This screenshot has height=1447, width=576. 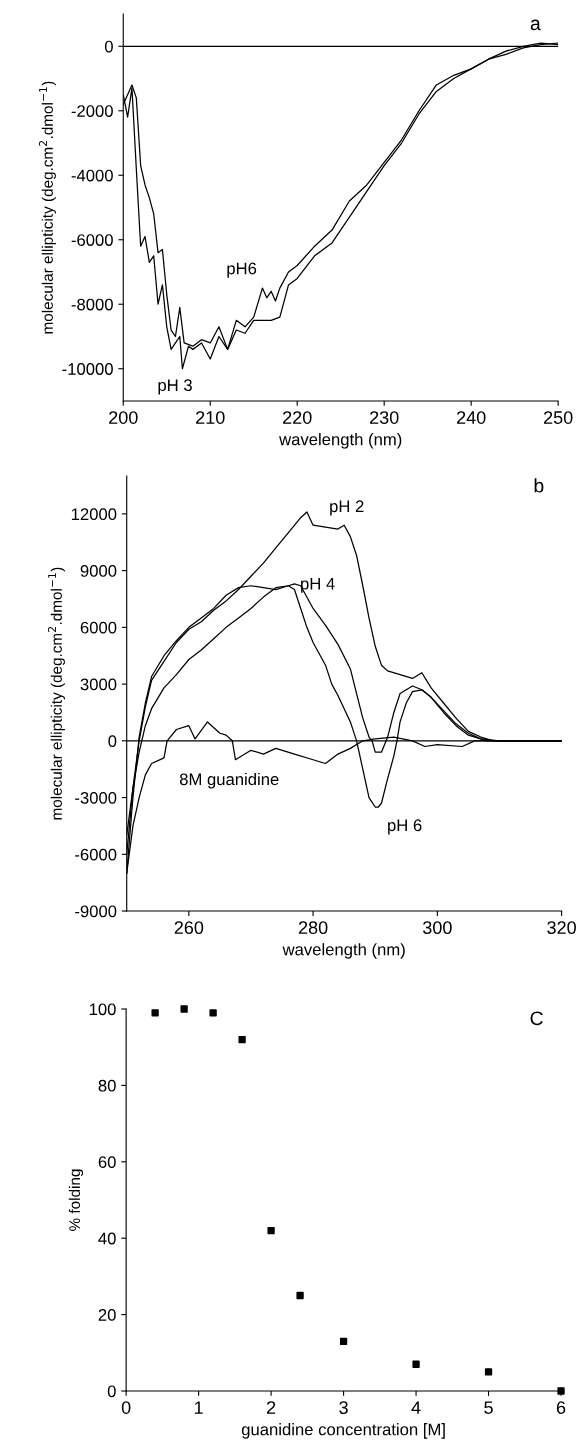 I want to click on x-tick-label: 210, so click(x=210, y=417).